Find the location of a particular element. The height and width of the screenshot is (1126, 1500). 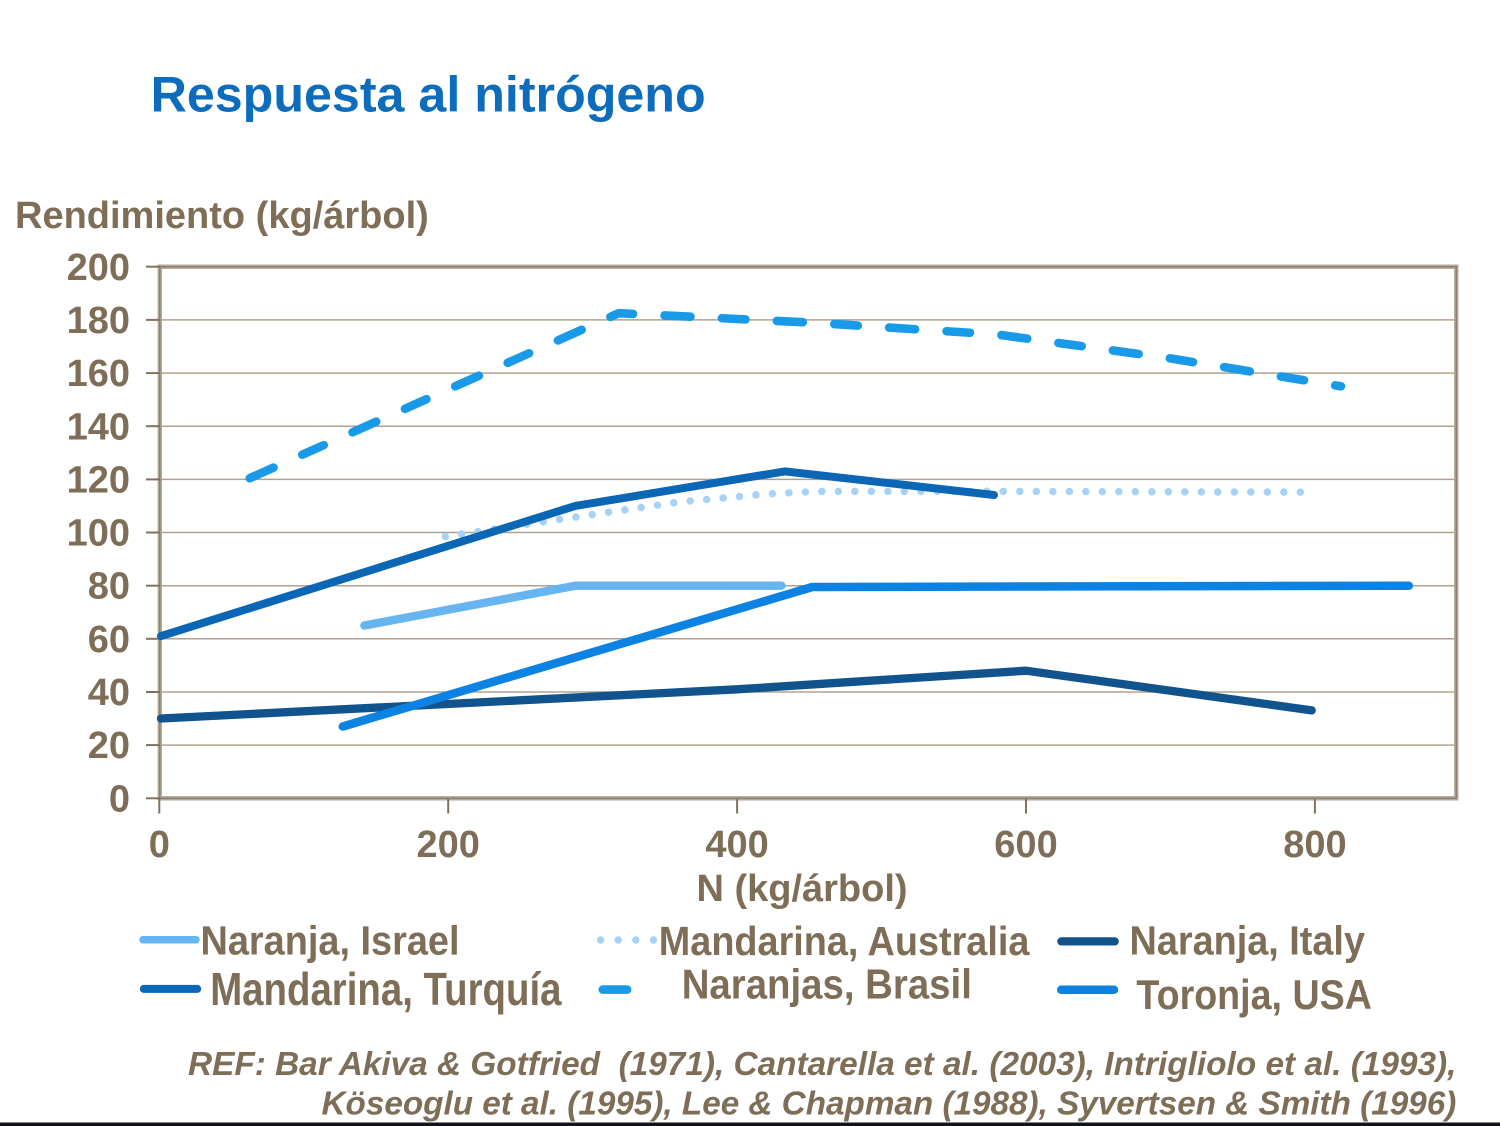

svg-text: Respuesta al nitrógeno is located at coordinates (428, 95).